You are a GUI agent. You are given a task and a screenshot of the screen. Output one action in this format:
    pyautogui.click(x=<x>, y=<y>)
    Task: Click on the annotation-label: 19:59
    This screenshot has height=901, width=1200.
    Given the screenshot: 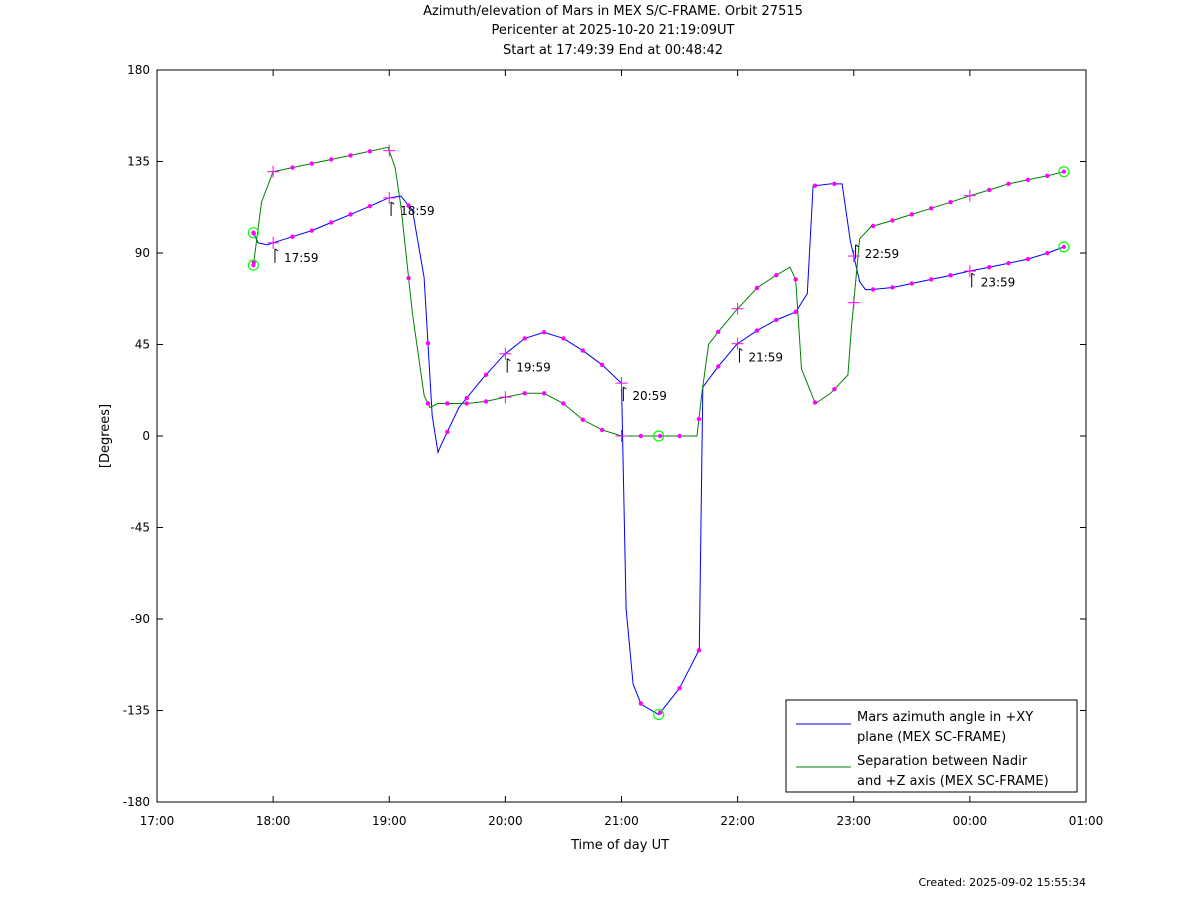 What is the action you would take?
    pyautogui.click(x=533, y=368)
    